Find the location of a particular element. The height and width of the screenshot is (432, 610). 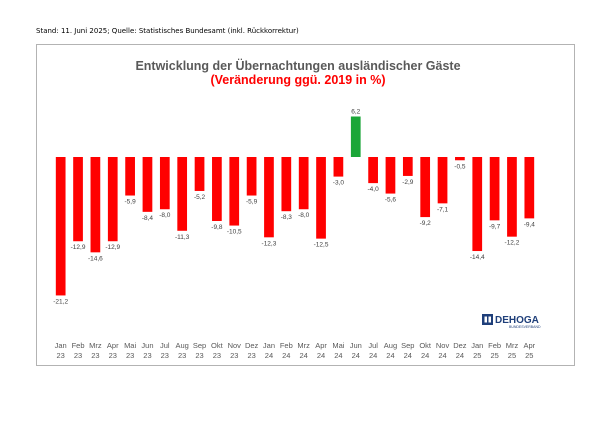

data-label: -12,5 is located at coordinates (321, 245).